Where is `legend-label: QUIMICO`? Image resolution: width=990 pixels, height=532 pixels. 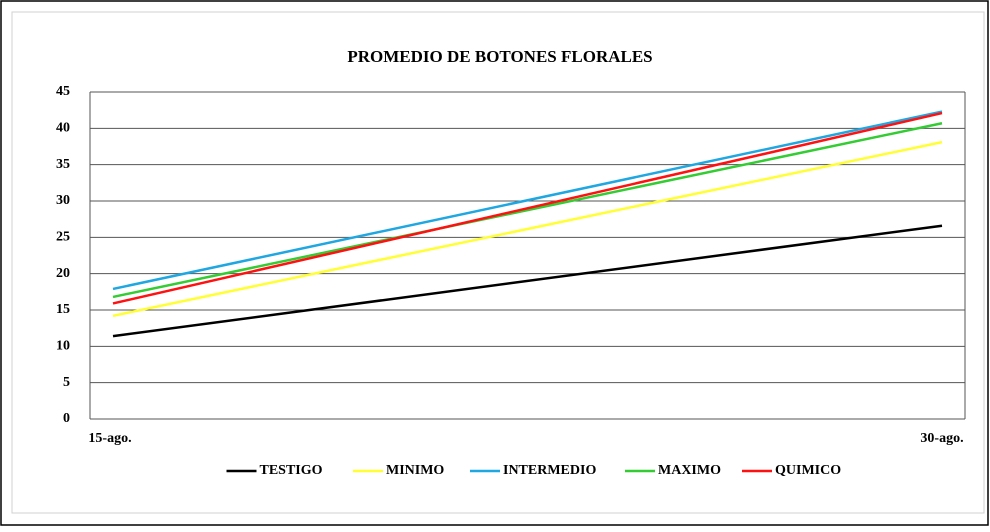 legend-label: QUIMICO is located at coordinates (808, 470).